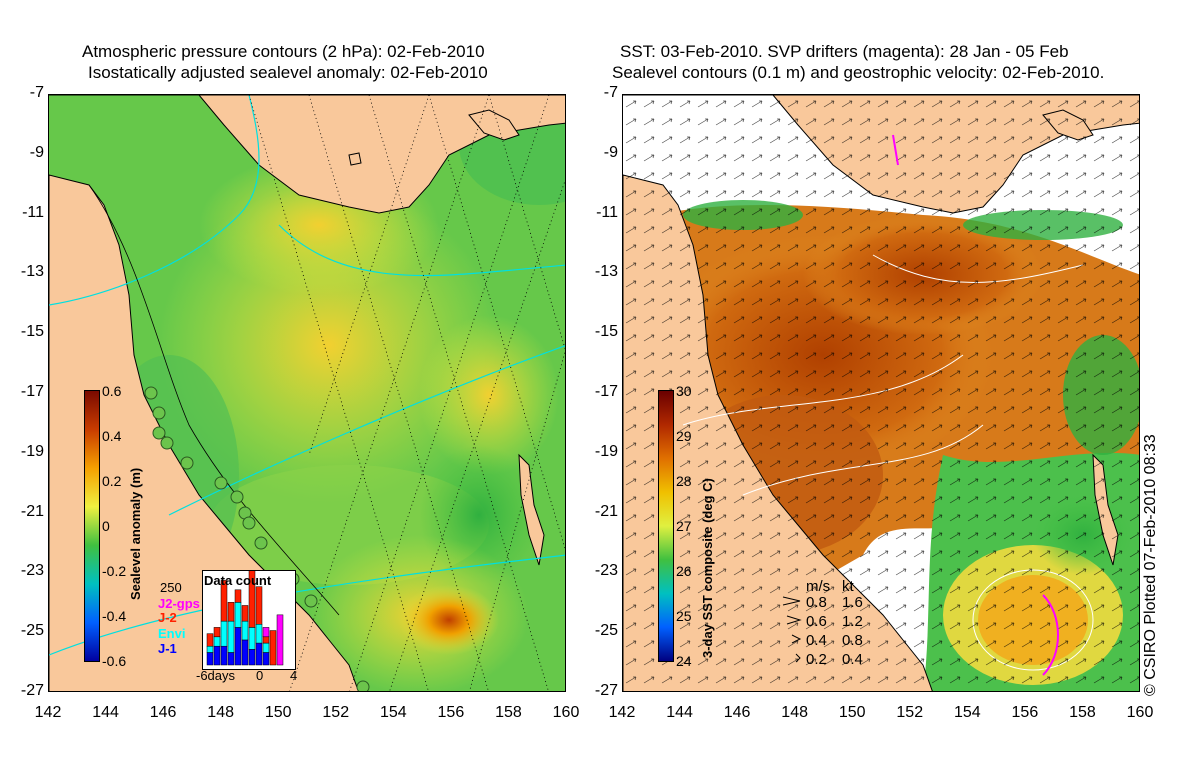 The width and height of the screenshot is (1200, 780). I want to click on sealevel-colorbar, so click(92, 526).